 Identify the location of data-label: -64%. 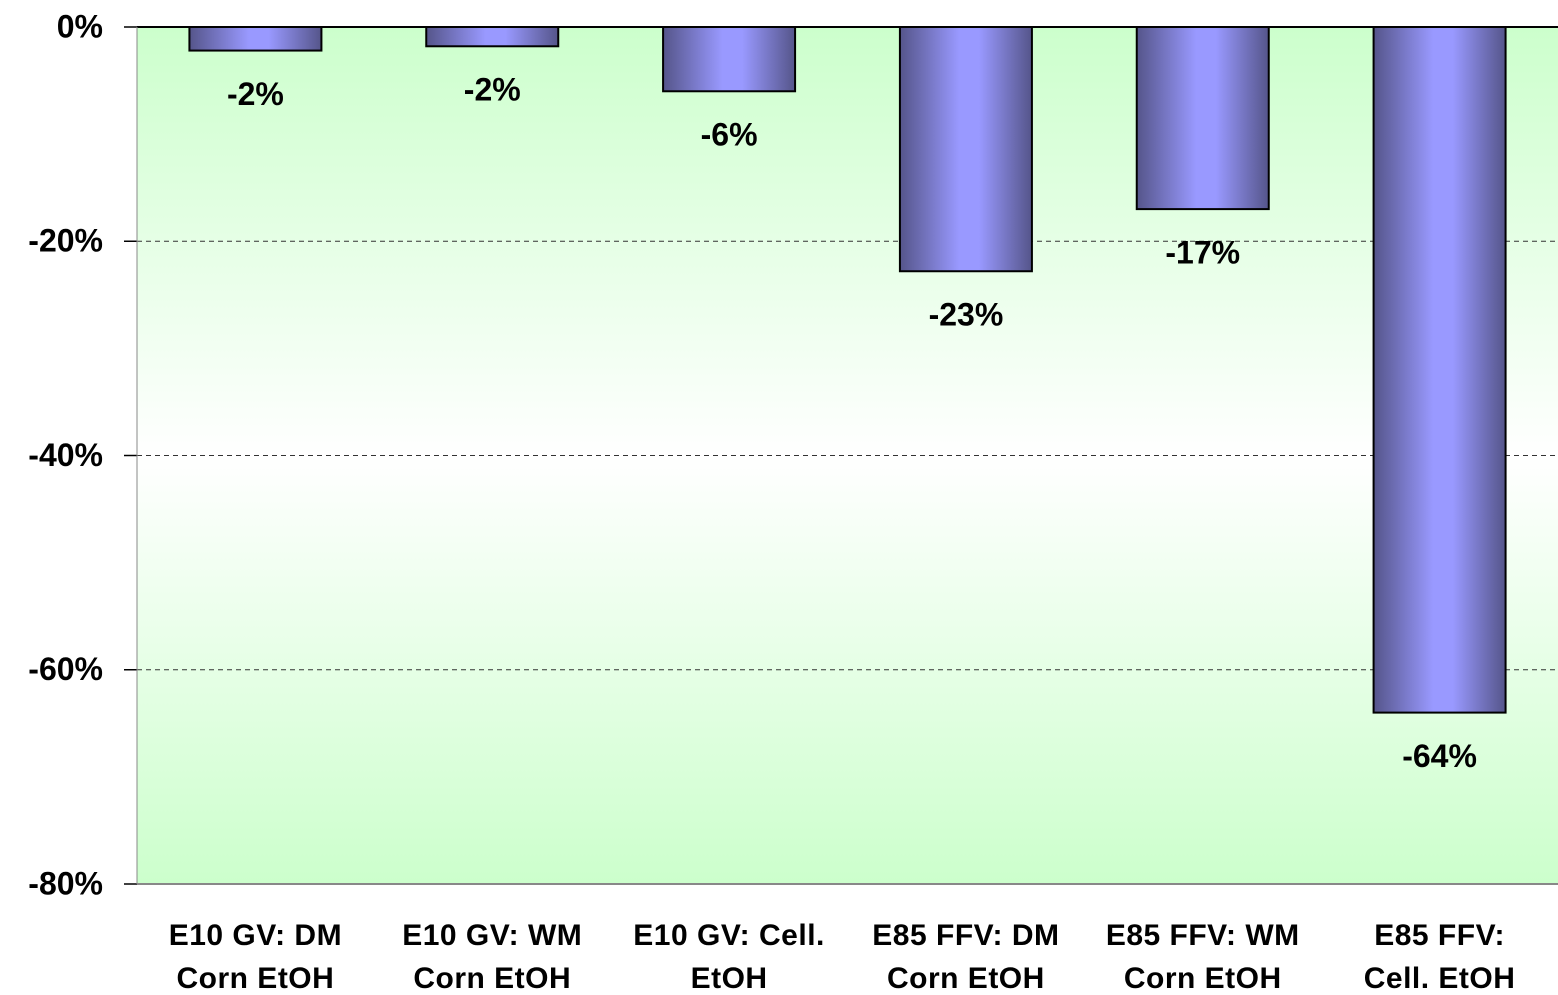
(1439, 756).